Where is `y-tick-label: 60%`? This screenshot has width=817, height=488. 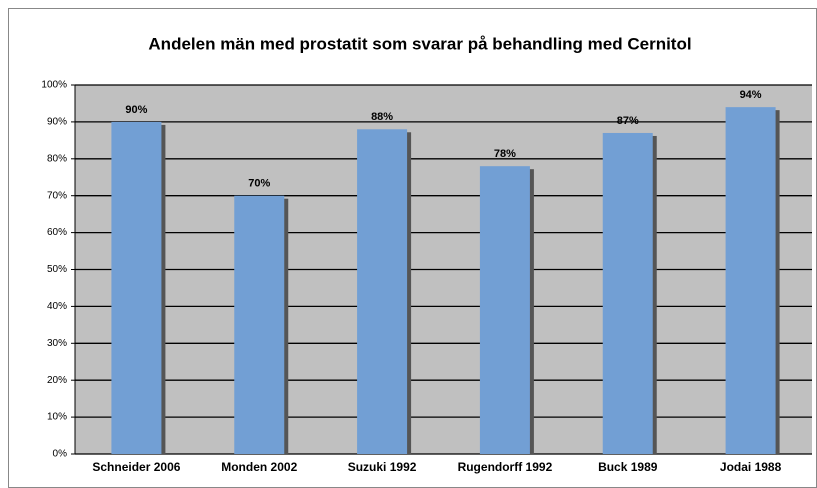
y-tick-label: 60% is located at coordinates (57, 232).